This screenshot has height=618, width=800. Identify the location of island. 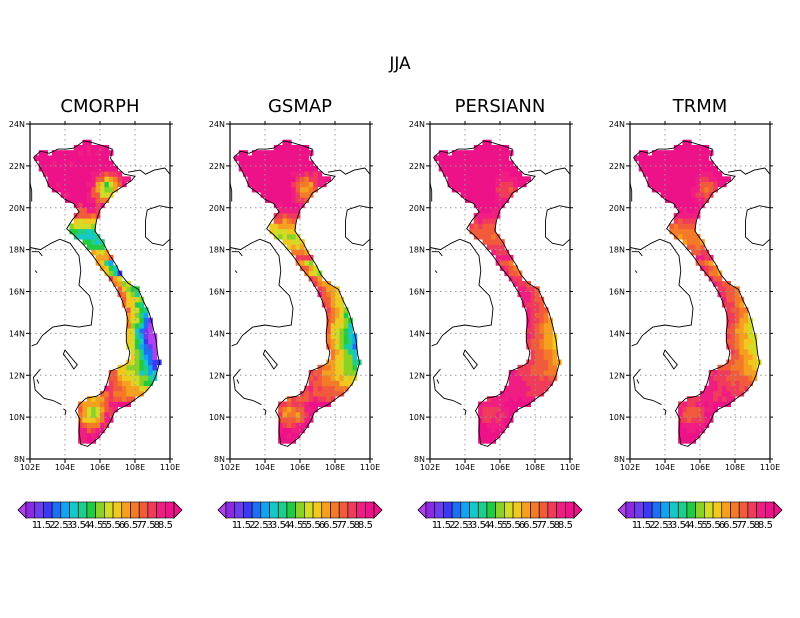
(36, 271).